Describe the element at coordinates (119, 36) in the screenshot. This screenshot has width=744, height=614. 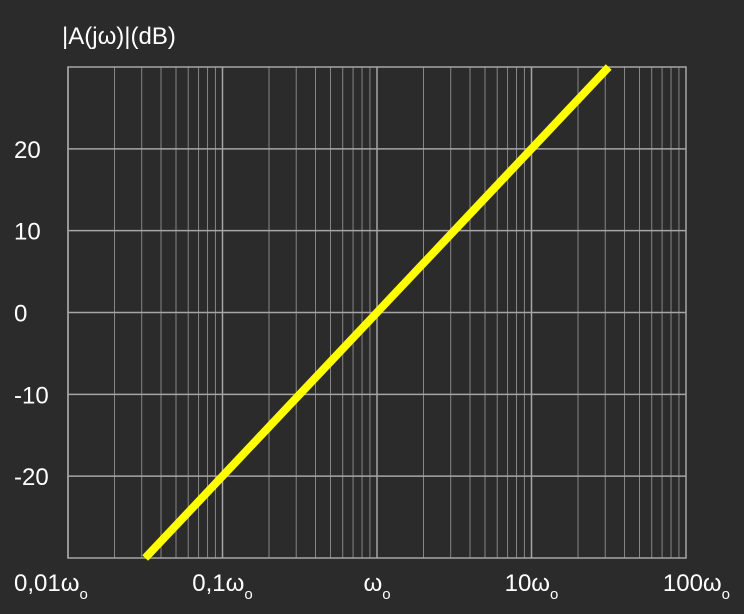
I see `y-axis-label: |A(jω)|(dB)` at that location.